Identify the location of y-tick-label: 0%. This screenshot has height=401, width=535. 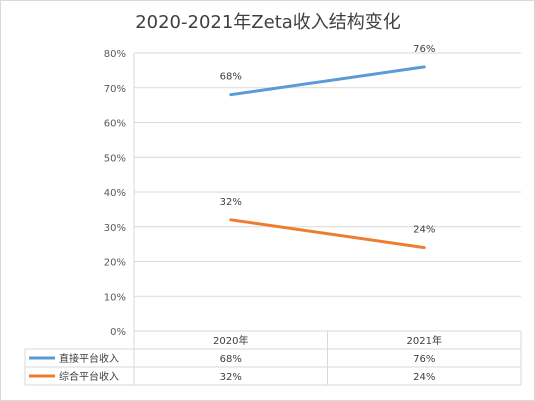
(118, 332).